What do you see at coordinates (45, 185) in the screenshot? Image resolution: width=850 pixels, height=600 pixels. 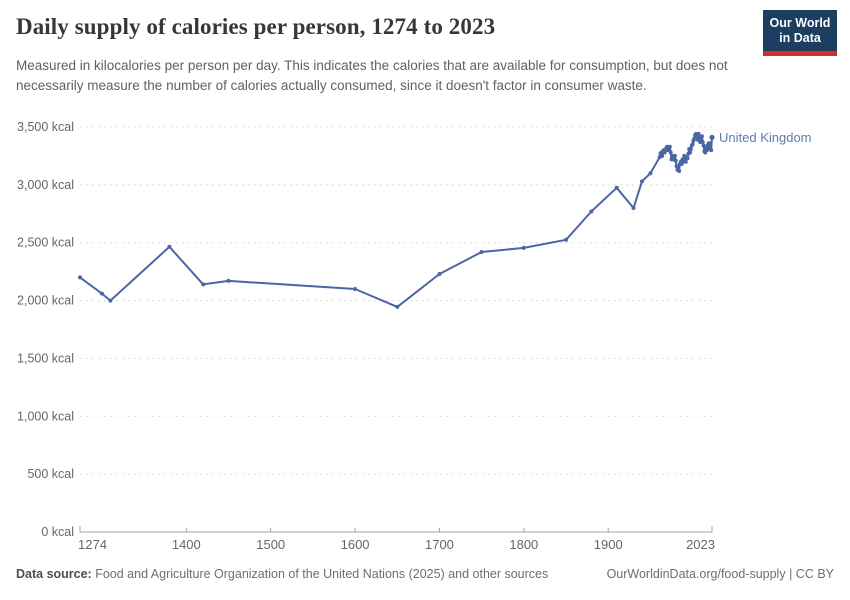 I see `y-tick-label: 3,000 kcal` at bounding box center [45, 185].